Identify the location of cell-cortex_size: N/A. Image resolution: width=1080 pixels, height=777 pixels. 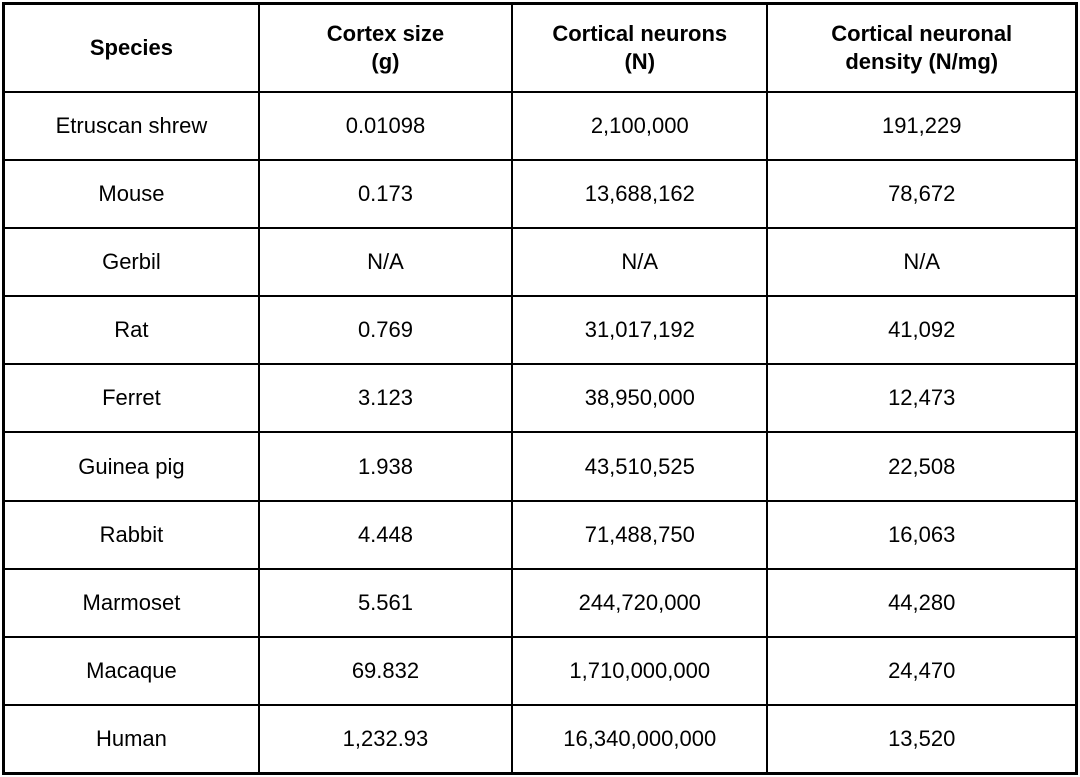
(385, 262).